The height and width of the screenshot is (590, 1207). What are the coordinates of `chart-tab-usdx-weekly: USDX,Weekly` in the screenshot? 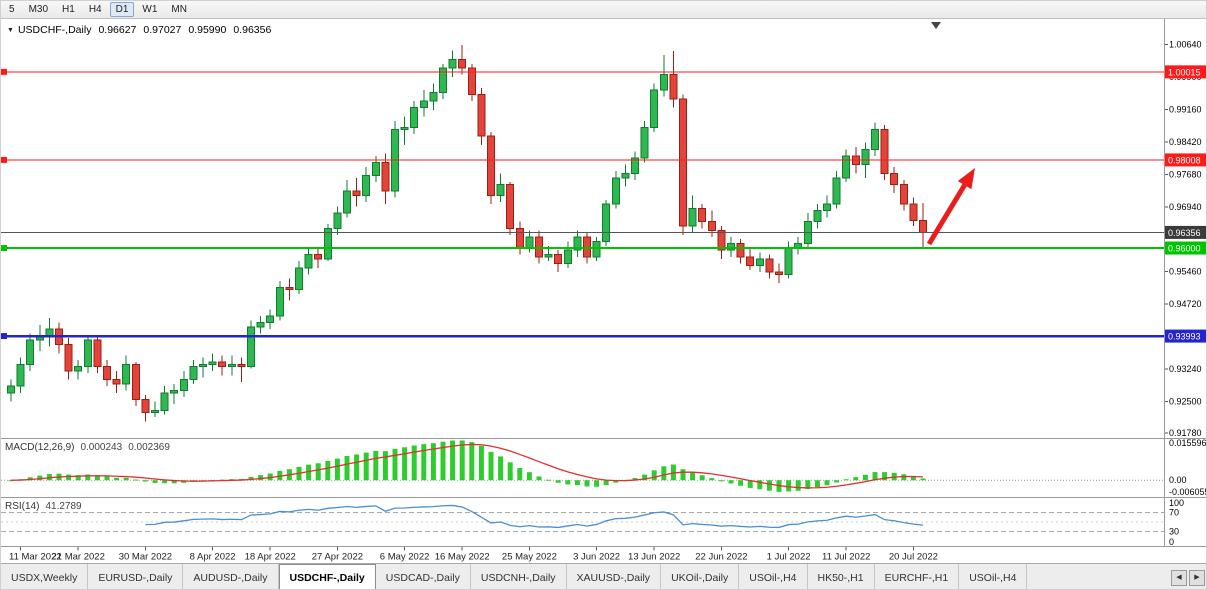 It's located at (45, 576).